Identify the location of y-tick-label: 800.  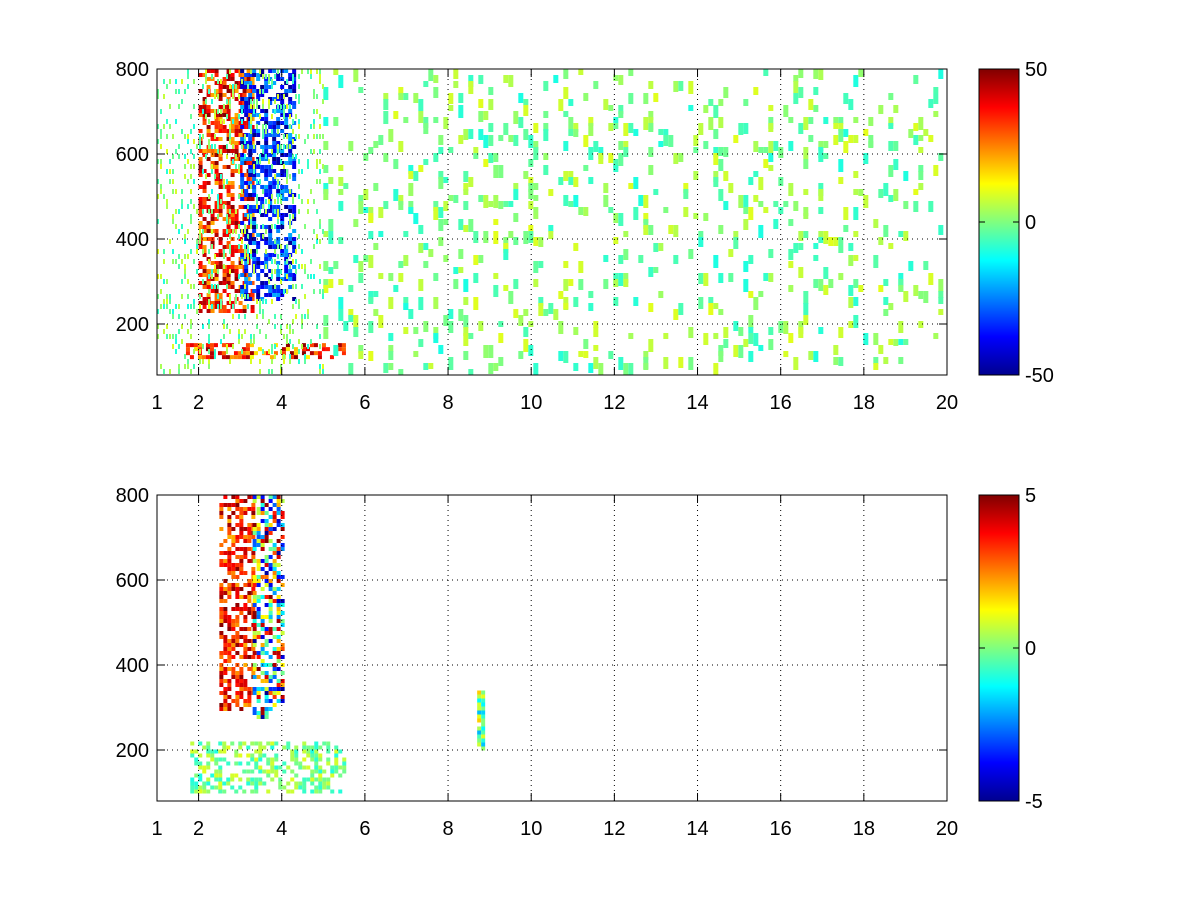
(132, 70).